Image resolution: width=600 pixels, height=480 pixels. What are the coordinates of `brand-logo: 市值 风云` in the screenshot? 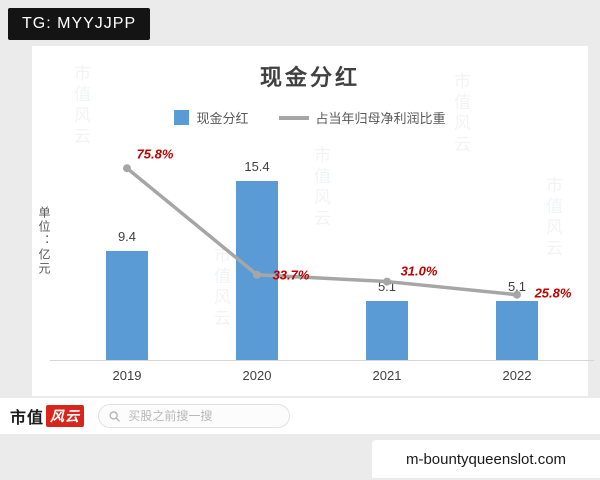 It's located at (47, 416).